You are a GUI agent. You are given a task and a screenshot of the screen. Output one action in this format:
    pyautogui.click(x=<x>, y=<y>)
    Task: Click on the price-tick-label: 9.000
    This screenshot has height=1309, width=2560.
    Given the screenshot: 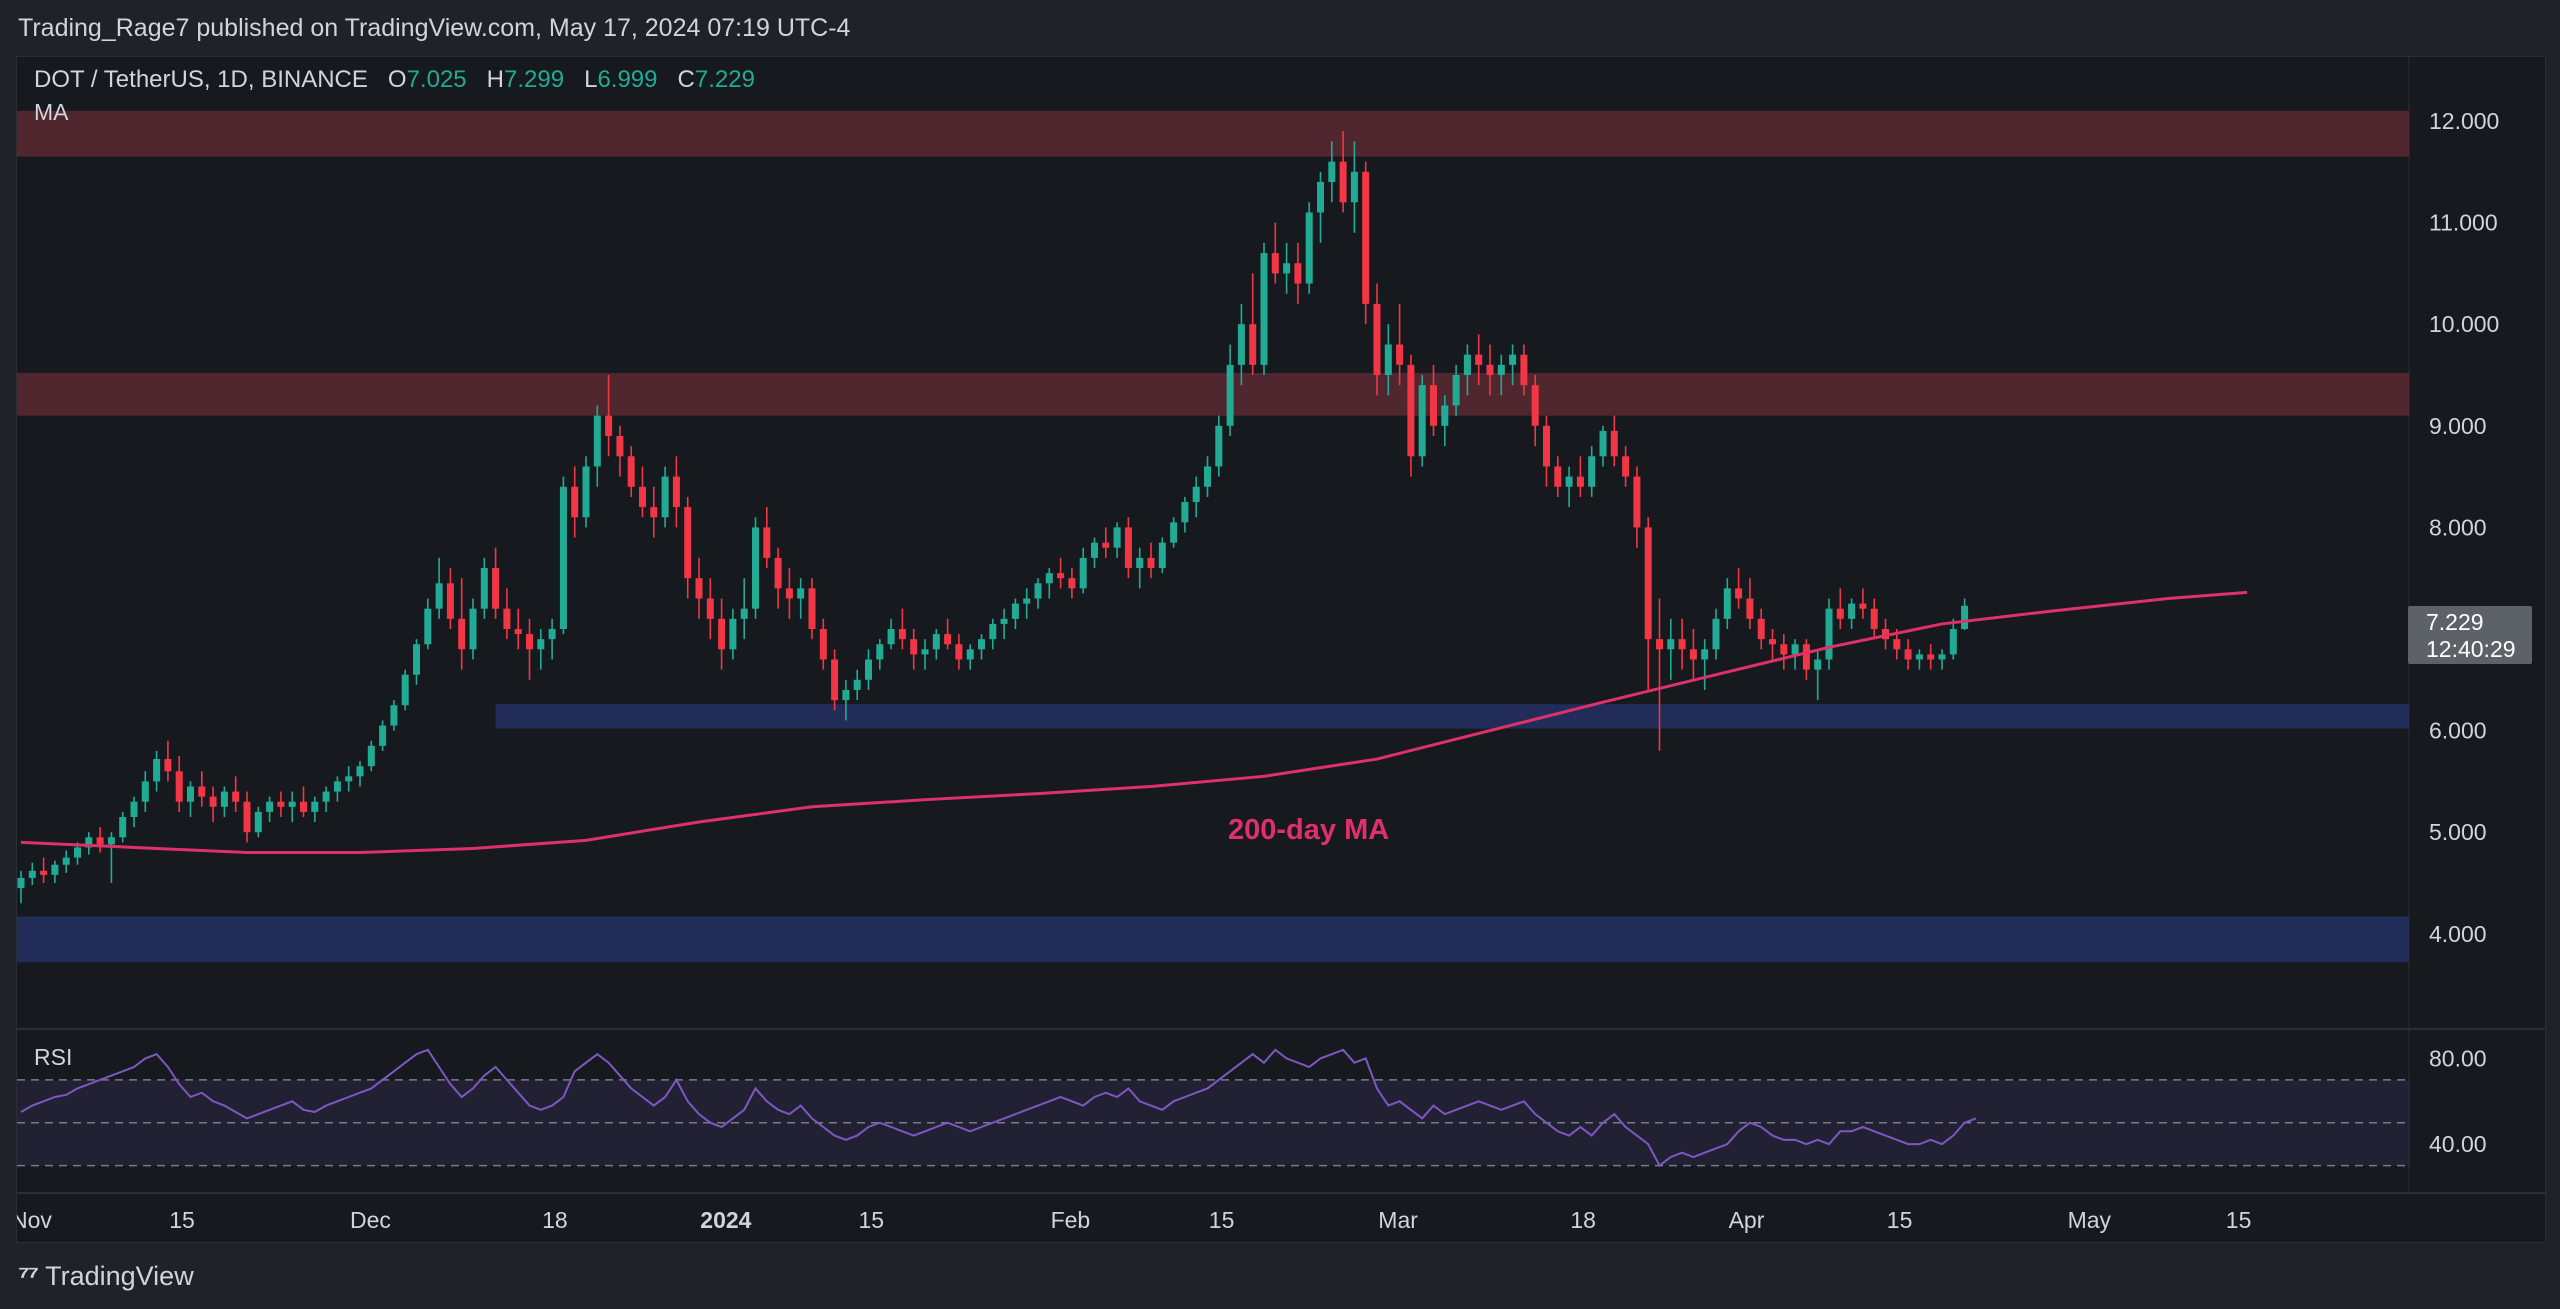 What is the action you would take?
    pyautogui.click(x=2458, y=426)
    